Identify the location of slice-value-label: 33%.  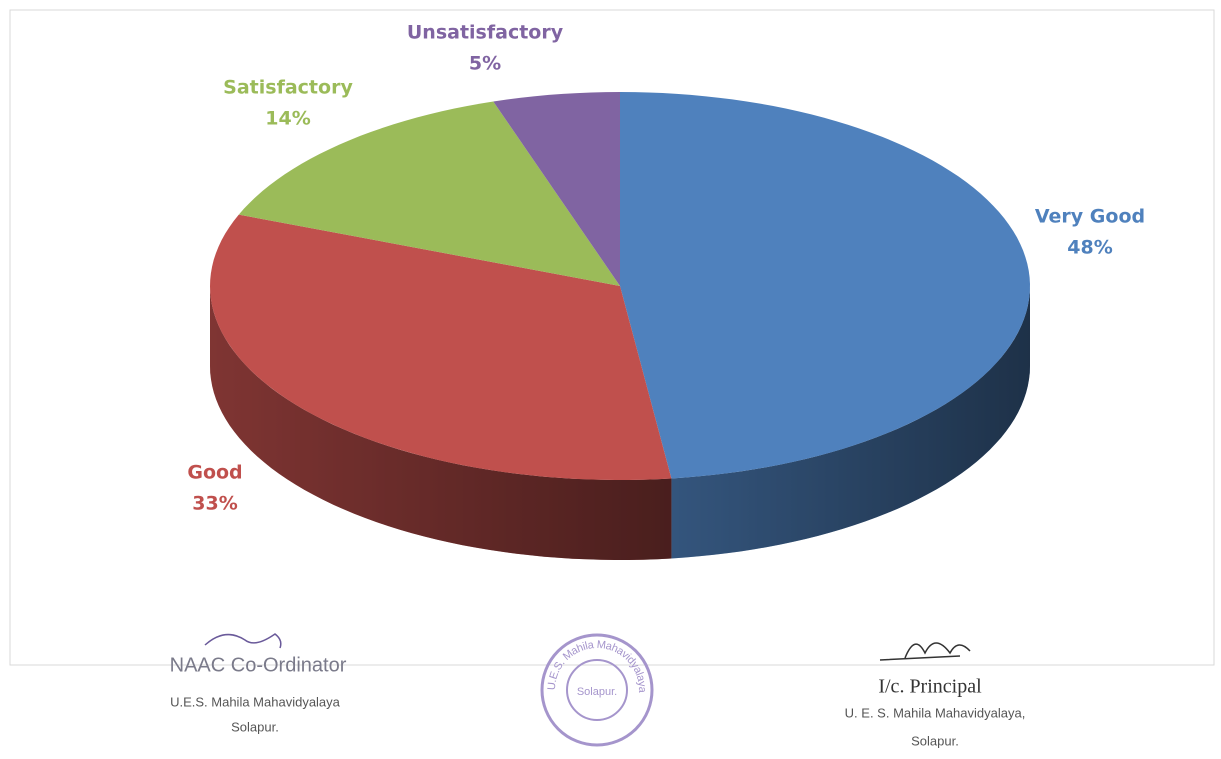
(214, 504).